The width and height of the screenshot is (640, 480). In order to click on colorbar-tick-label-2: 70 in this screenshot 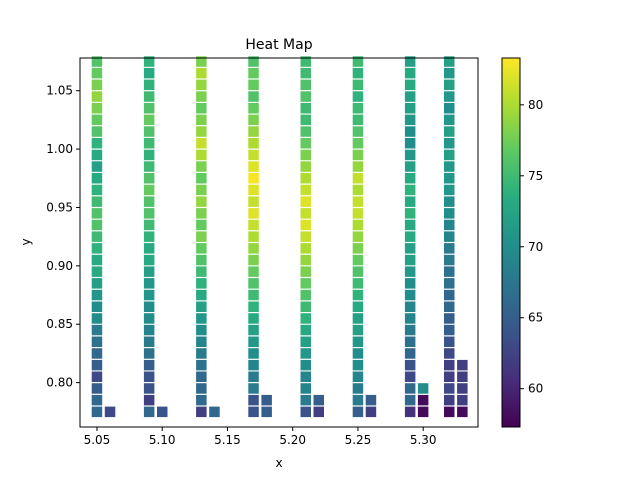, I will do `click(535, 247)`.